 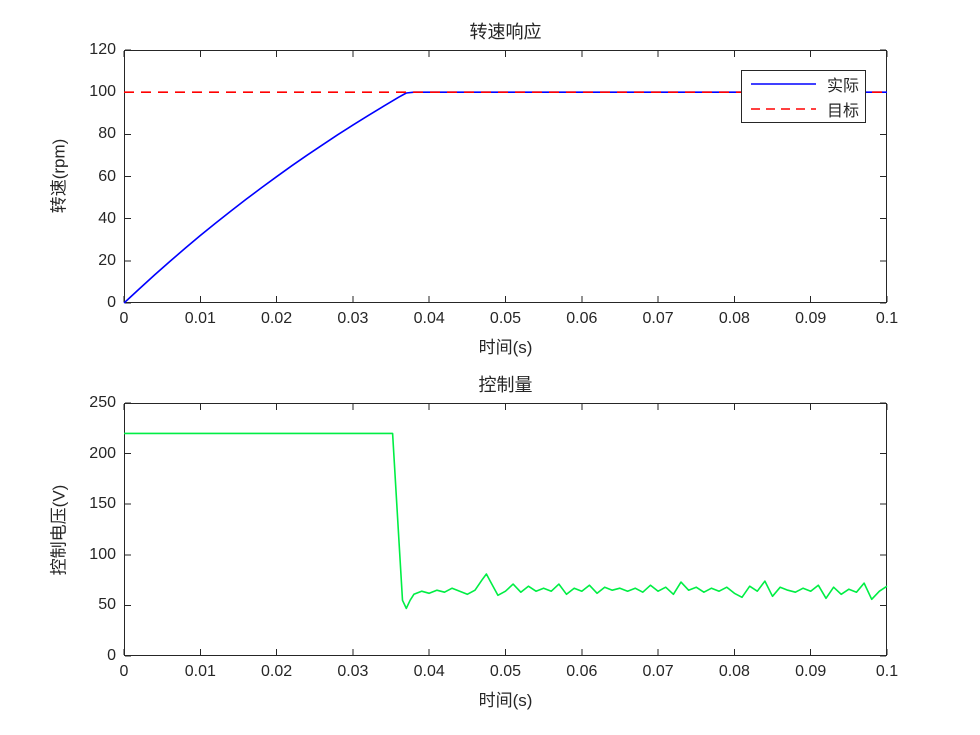 What do you see at coordinates (843, 111) in the screenshot?
I see `legend-label-target: 目标` at bounding box center [843, 111].